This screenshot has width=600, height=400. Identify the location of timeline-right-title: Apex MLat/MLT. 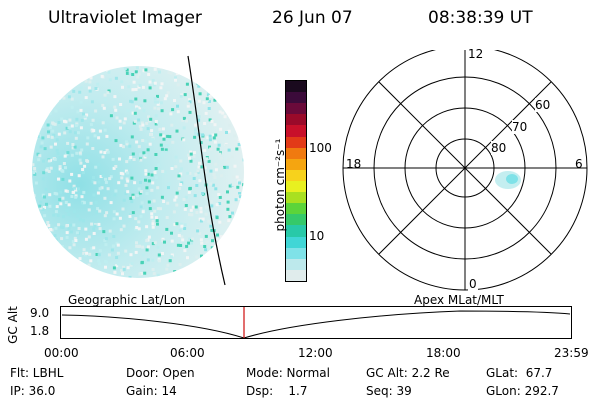
(459, 300).